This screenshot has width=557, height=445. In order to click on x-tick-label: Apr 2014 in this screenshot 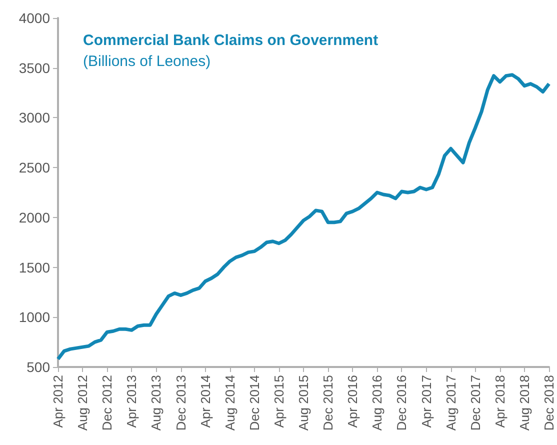, I will do `click(205, 401)`.